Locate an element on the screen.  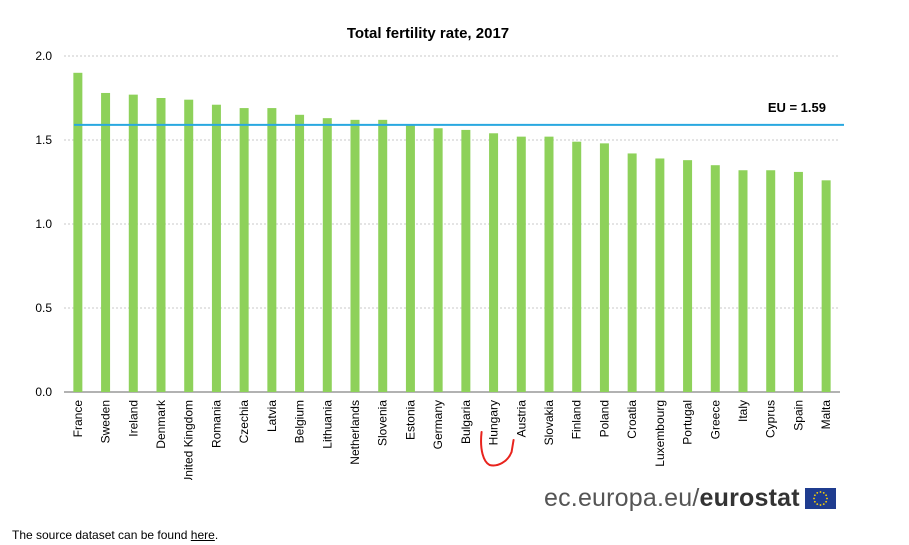
bar-germany is located at coordinates (438, 260).